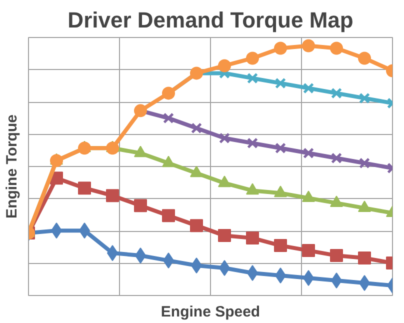 The width and height of the screenshot is (404, 323). What do you see at coordinates (210, 312) in the screenshot?
I see `x-axis-title: Engine Speed` at bounding box center [210, 312].